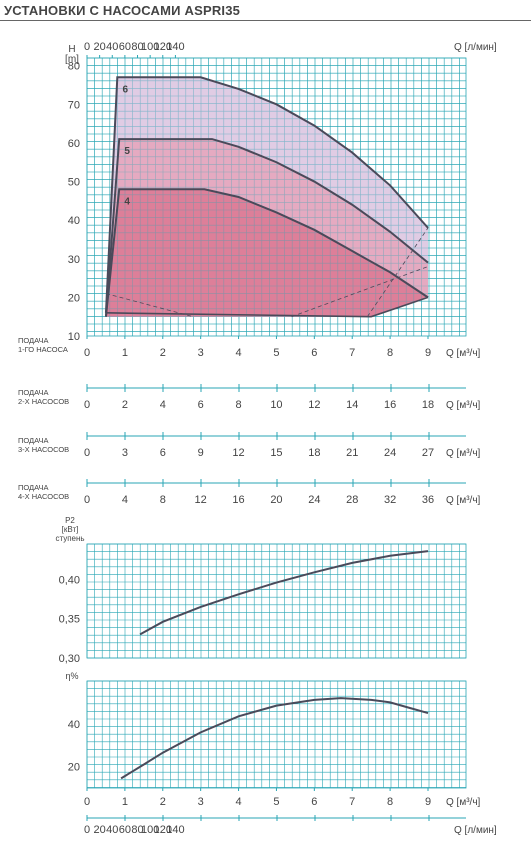  What do you see at coordinates (276, 500) in the screenshot?
I see `flow-scale-tick-label: 20` at bounding box center [276, 500].